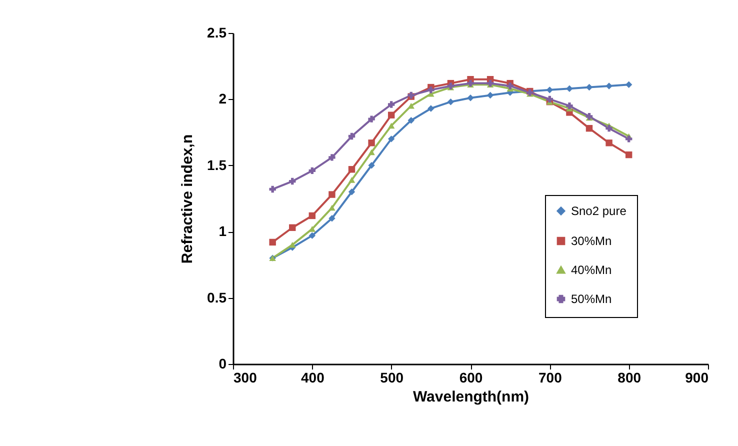  Describe the element at coordinates (630, 378) in the screenshot. I see `x-tick-label: 800` at that location.